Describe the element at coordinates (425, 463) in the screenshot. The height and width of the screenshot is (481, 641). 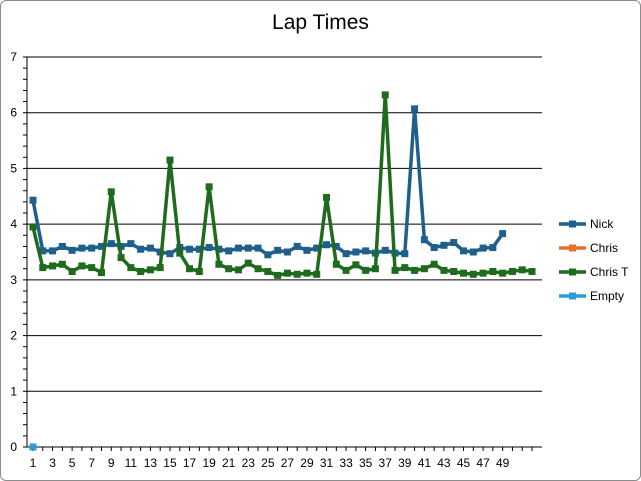
I see `x-tick-label: 41` at that location.